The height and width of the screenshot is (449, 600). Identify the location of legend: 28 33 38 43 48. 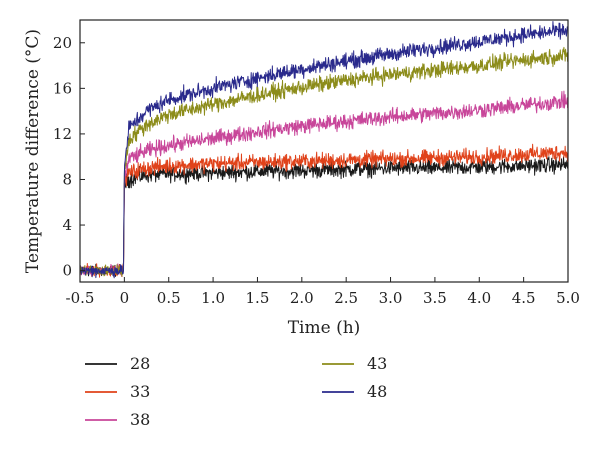
(236, 391).